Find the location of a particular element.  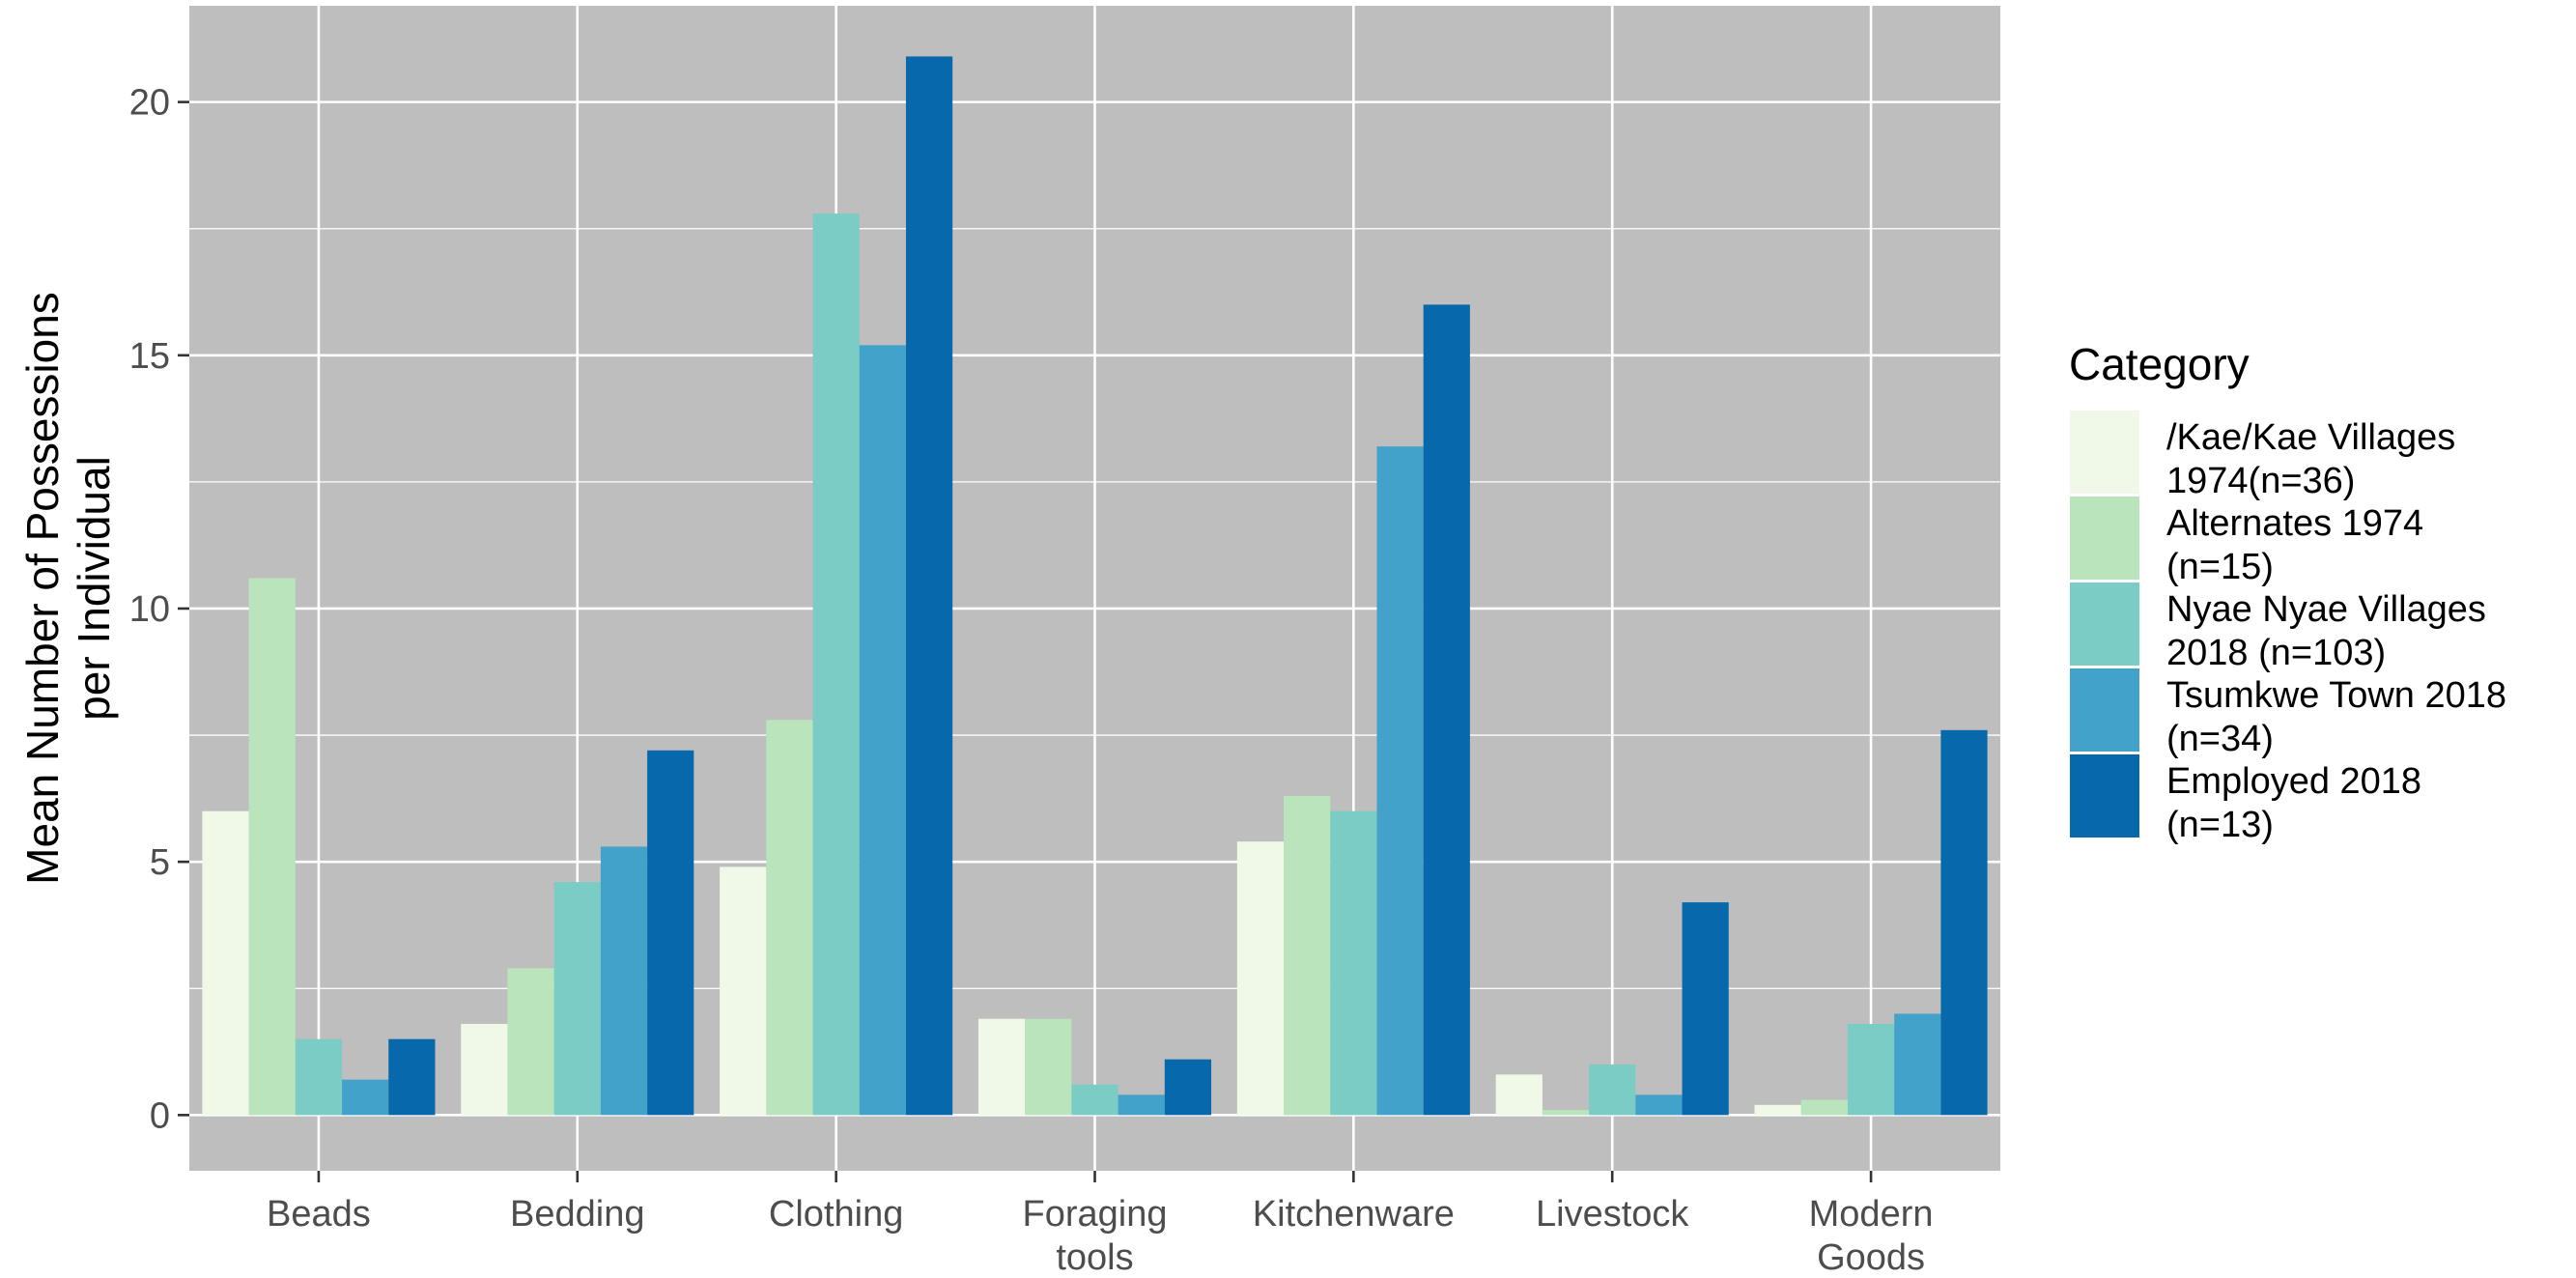

y-axis: 0 5 10 15 20 is located at coordinates (159, 609).